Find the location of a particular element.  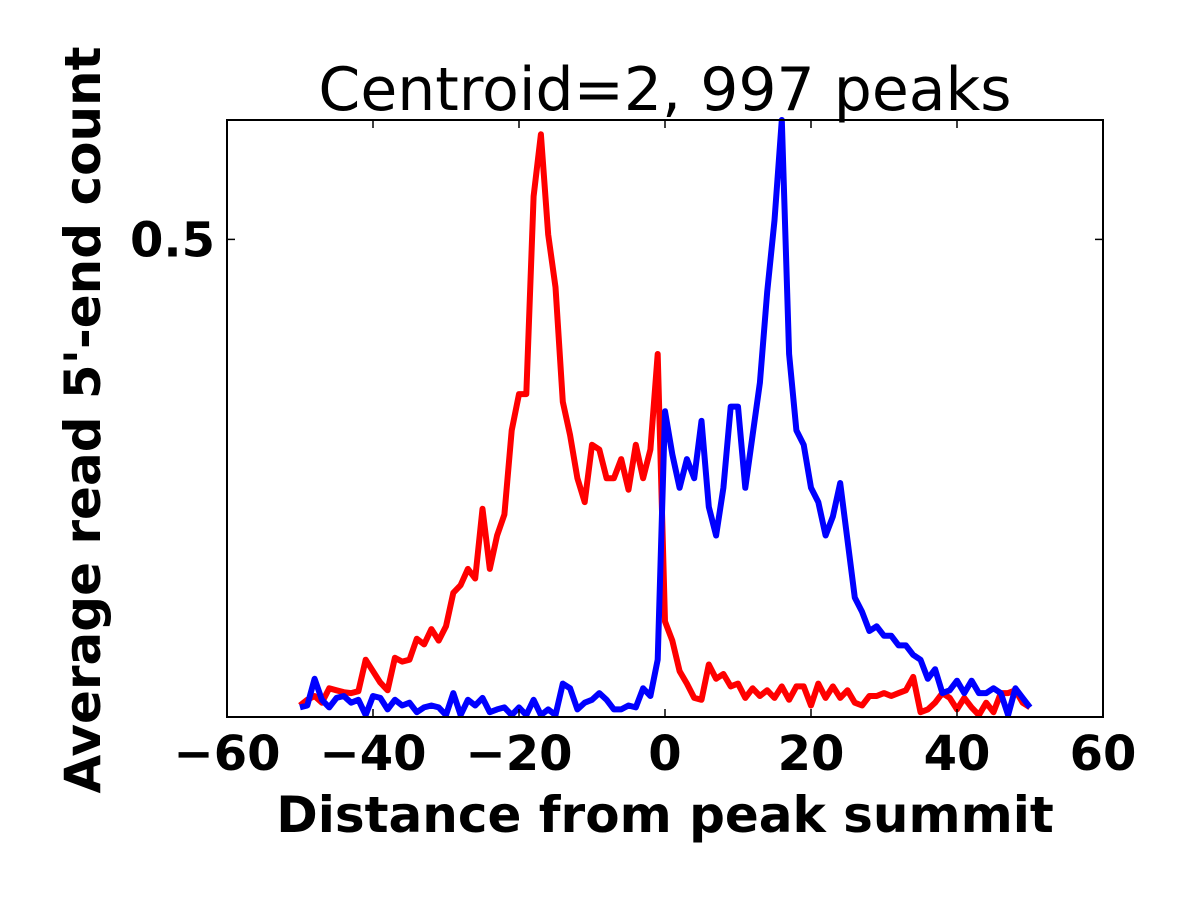

chart-title: Centroid=2, 997 peaks is located at coordinates (664, 90).